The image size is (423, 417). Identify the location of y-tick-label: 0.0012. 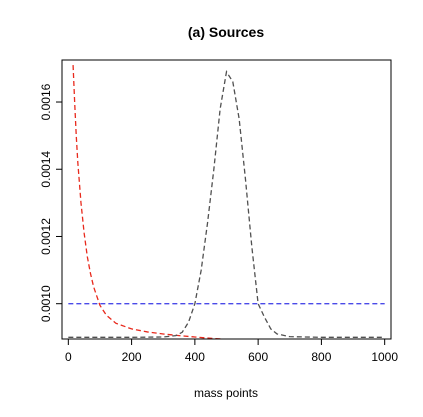
(46, 236).